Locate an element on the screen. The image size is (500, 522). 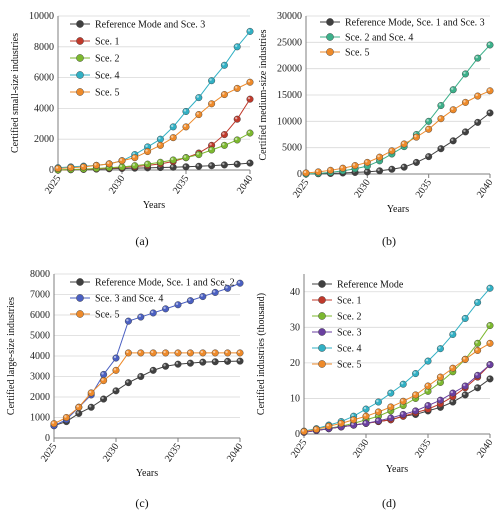
y-tick-label: 0 is located at coordinates (299, 174).